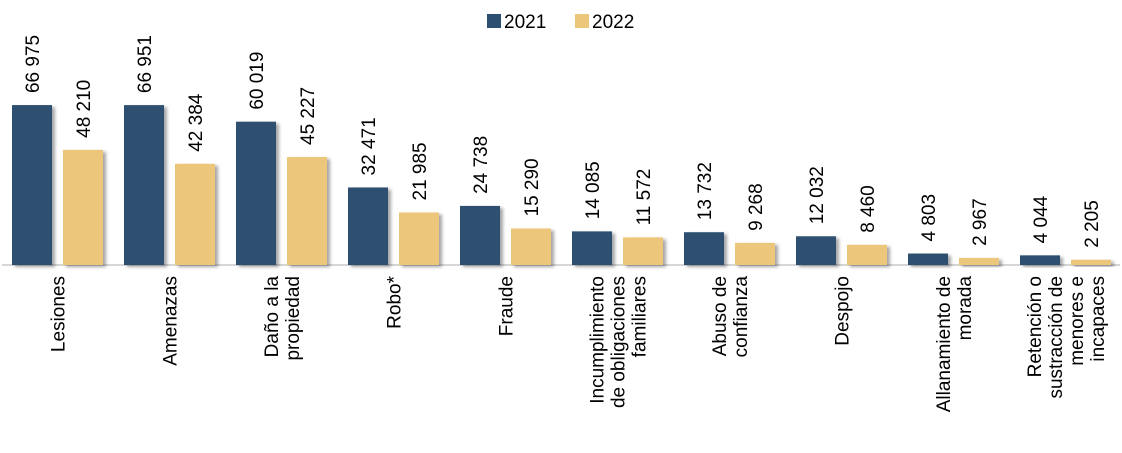  Describe the element at coordinates (1035, 326) in the screenshot. I see `category-line: Retención o` at that location.